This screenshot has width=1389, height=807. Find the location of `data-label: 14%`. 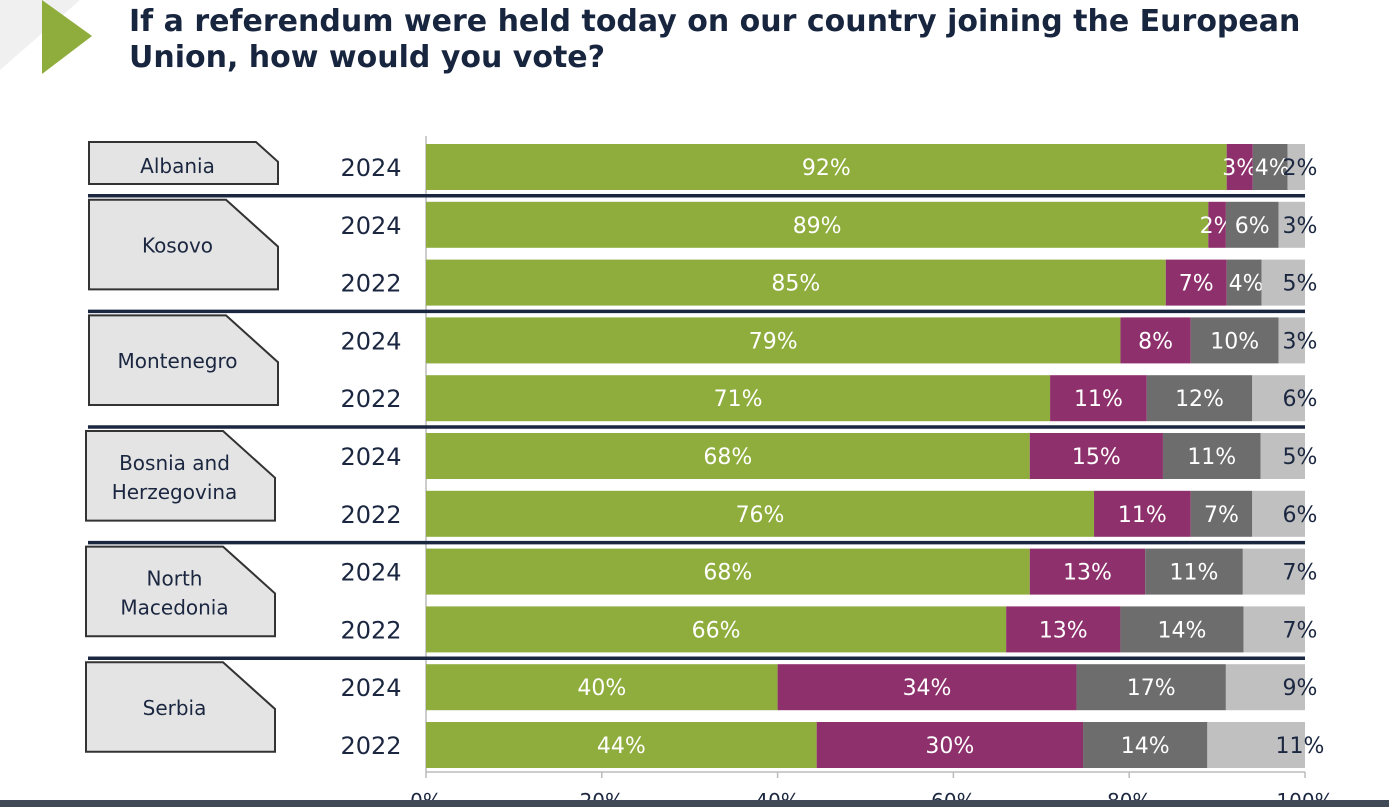

data-label: 14% is located at coordinates (1181, 630).